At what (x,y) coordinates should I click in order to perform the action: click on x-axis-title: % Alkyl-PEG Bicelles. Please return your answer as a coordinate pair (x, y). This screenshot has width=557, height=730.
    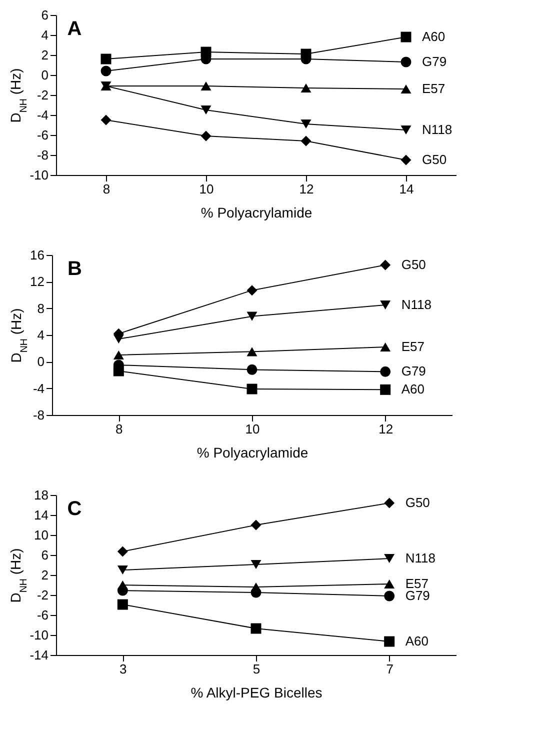
    Looking at the image, I should click on (256, 692).